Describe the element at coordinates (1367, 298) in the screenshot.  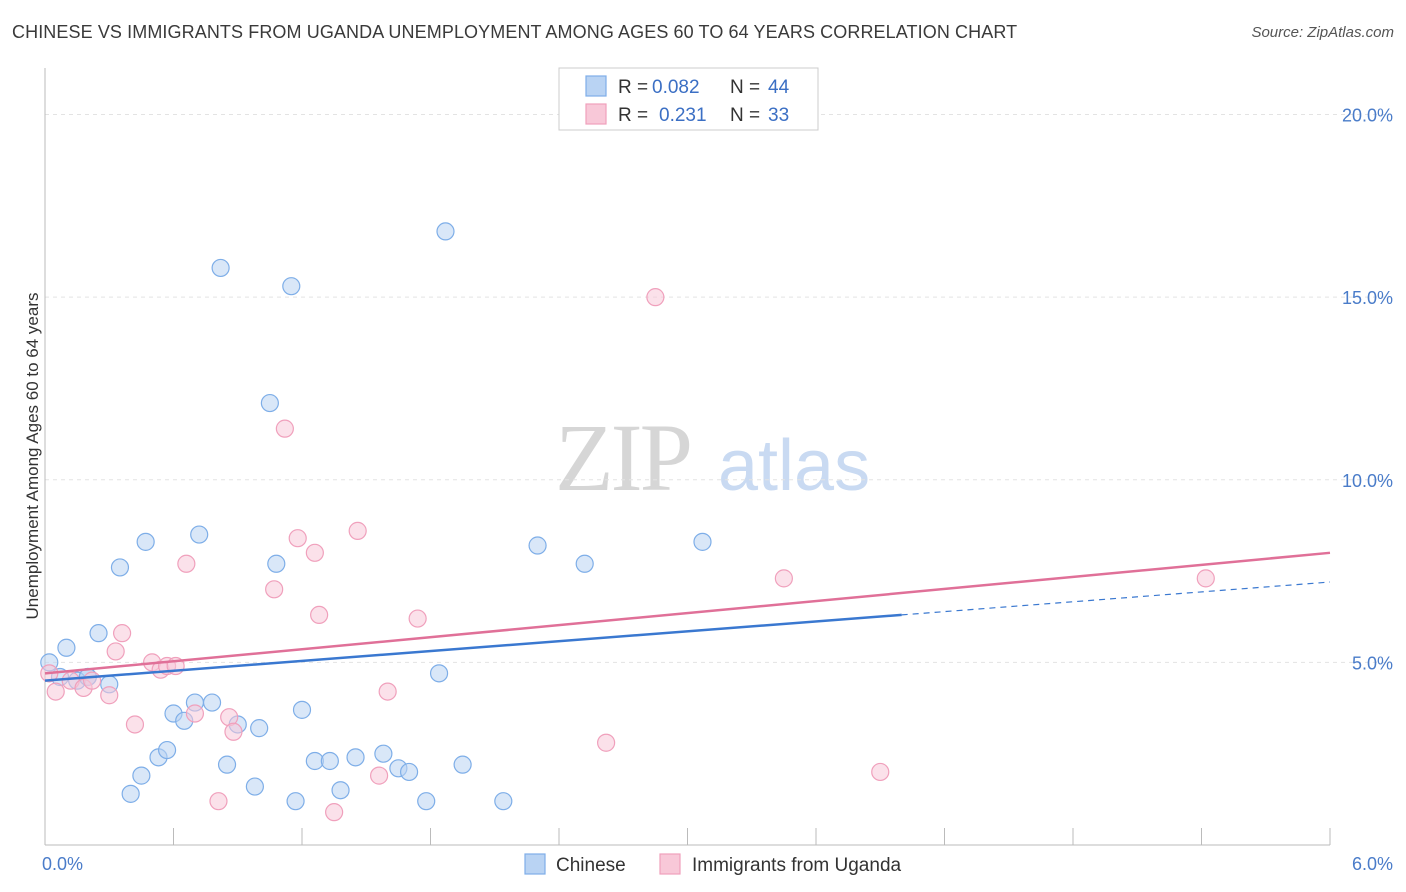
I see `y-tick-label-2: 15.0%` at that location.